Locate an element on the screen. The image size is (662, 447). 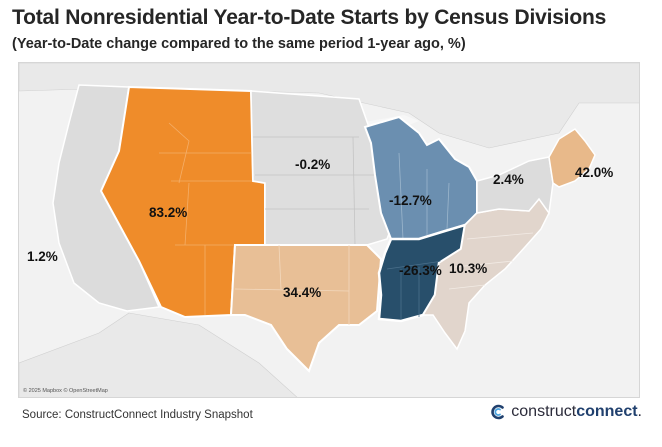
brand-name: constructconnect. is located at coordinates (576, 411).